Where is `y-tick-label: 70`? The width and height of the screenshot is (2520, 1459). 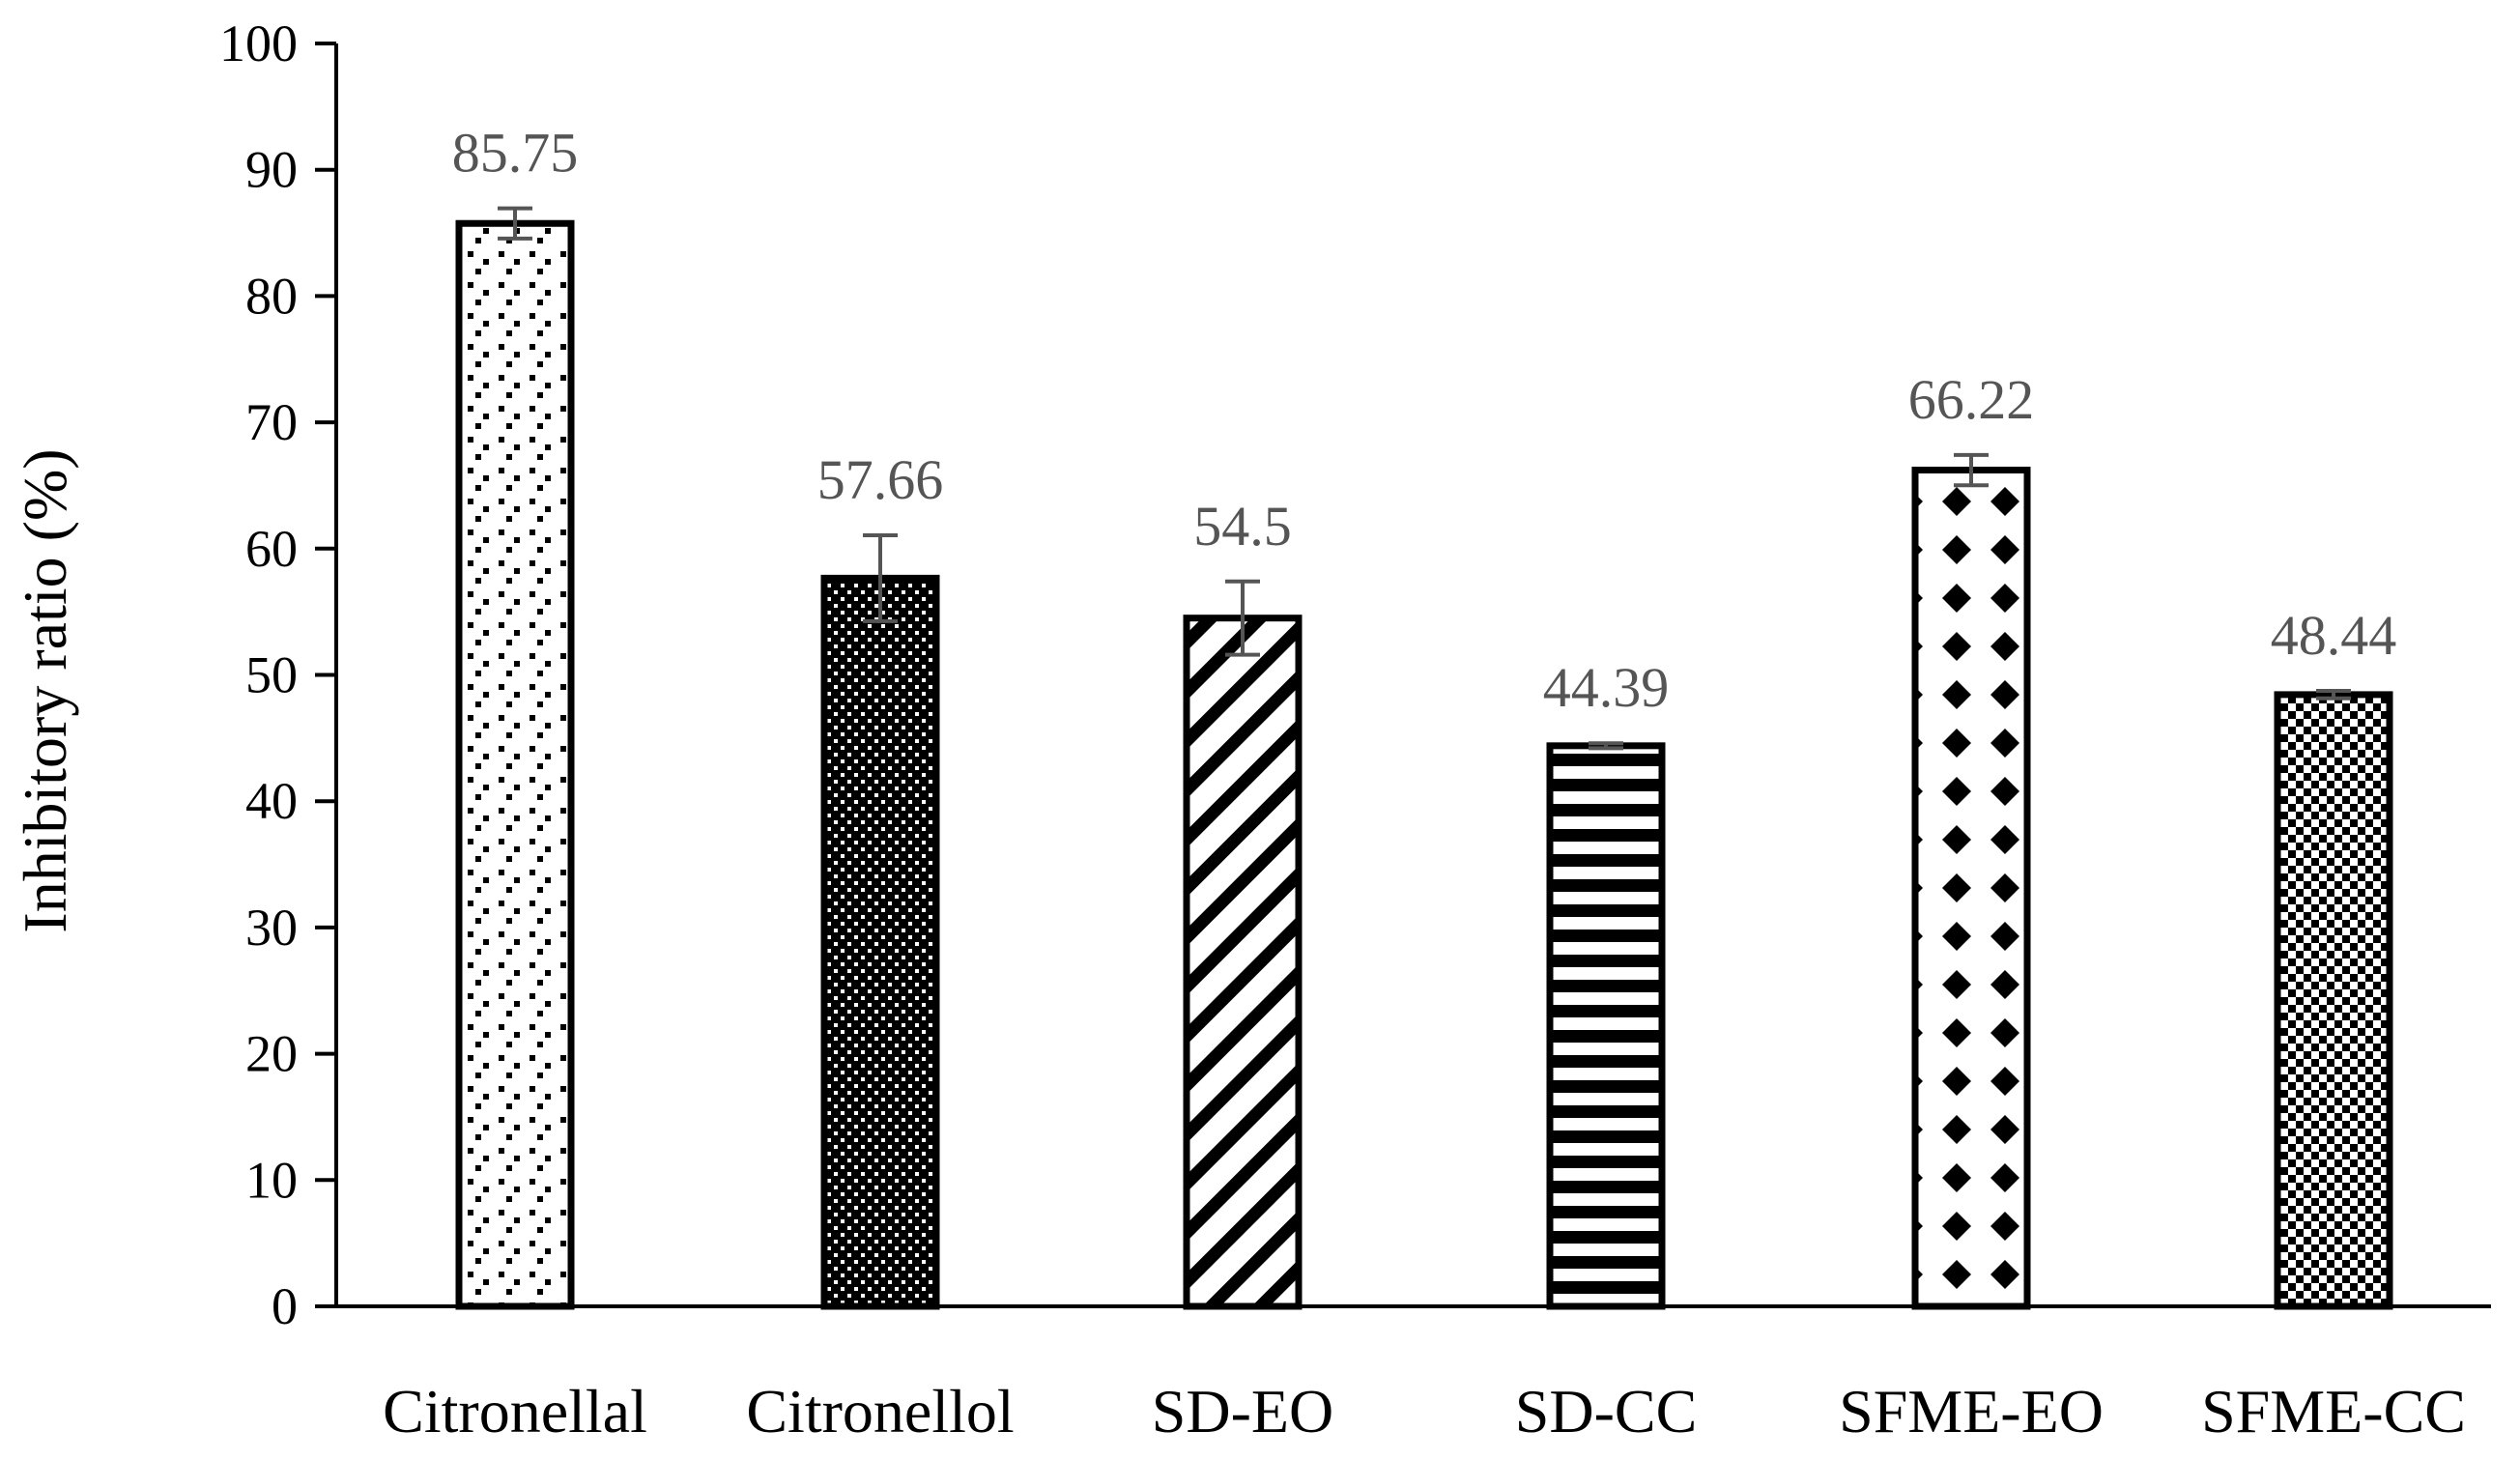
y-tick-label: 70 is located at coordinates (272, 422).